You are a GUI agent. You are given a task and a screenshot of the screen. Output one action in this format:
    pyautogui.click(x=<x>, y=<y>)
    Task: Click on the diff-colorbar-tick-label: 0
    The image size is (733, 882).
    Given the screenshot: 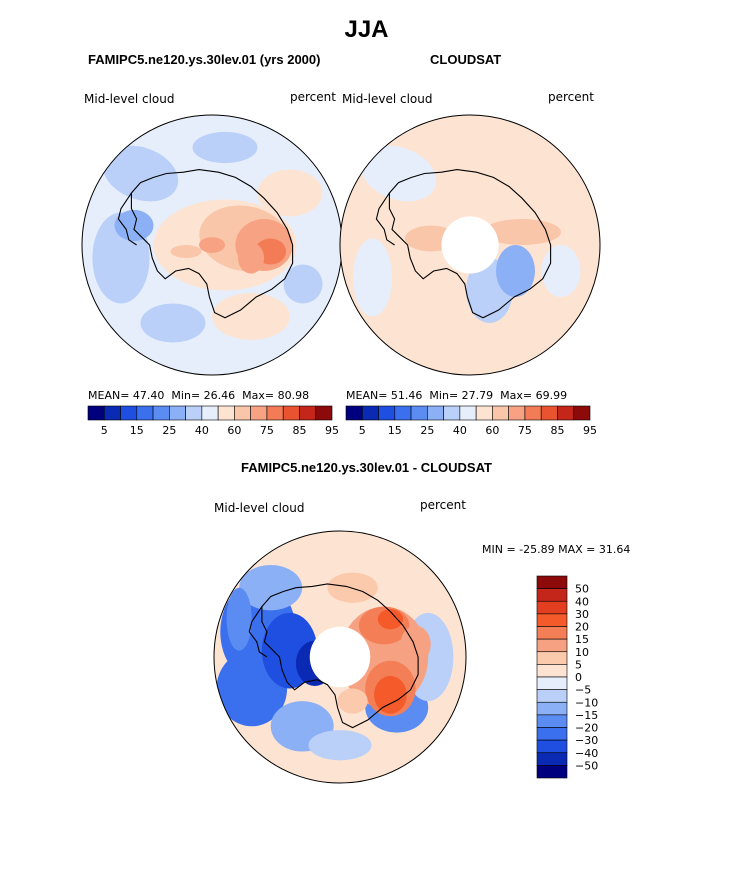 What is the action you would take?
    pyautogui.click(x=578, y=677)
    